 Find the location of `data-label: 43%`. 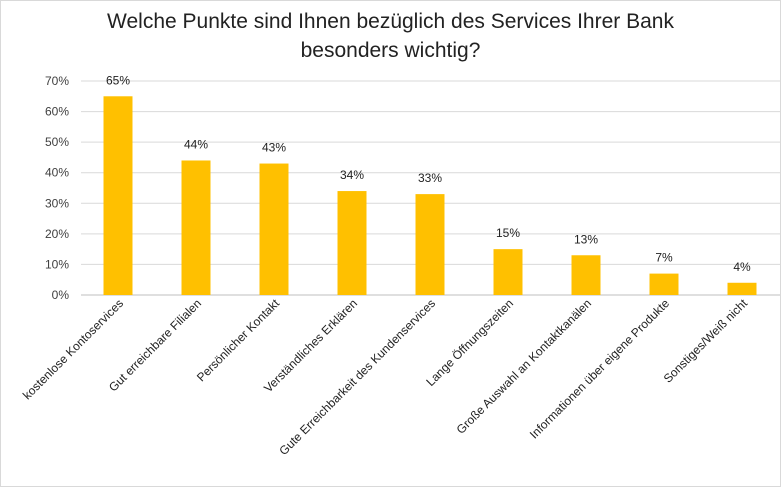

data-label: 43% is located at coordinates (274, 148).